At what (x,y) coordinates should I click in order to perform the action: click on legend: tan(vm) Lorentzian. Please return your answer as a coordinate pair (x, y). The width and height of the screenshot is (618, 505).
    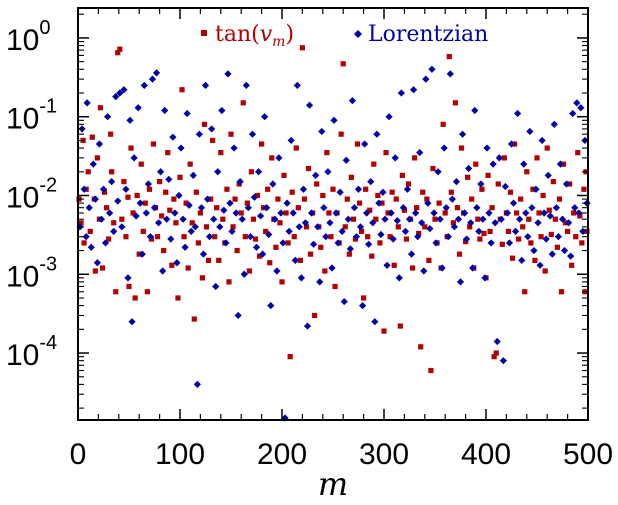
    Looking at the image, I should click on (344, 36).